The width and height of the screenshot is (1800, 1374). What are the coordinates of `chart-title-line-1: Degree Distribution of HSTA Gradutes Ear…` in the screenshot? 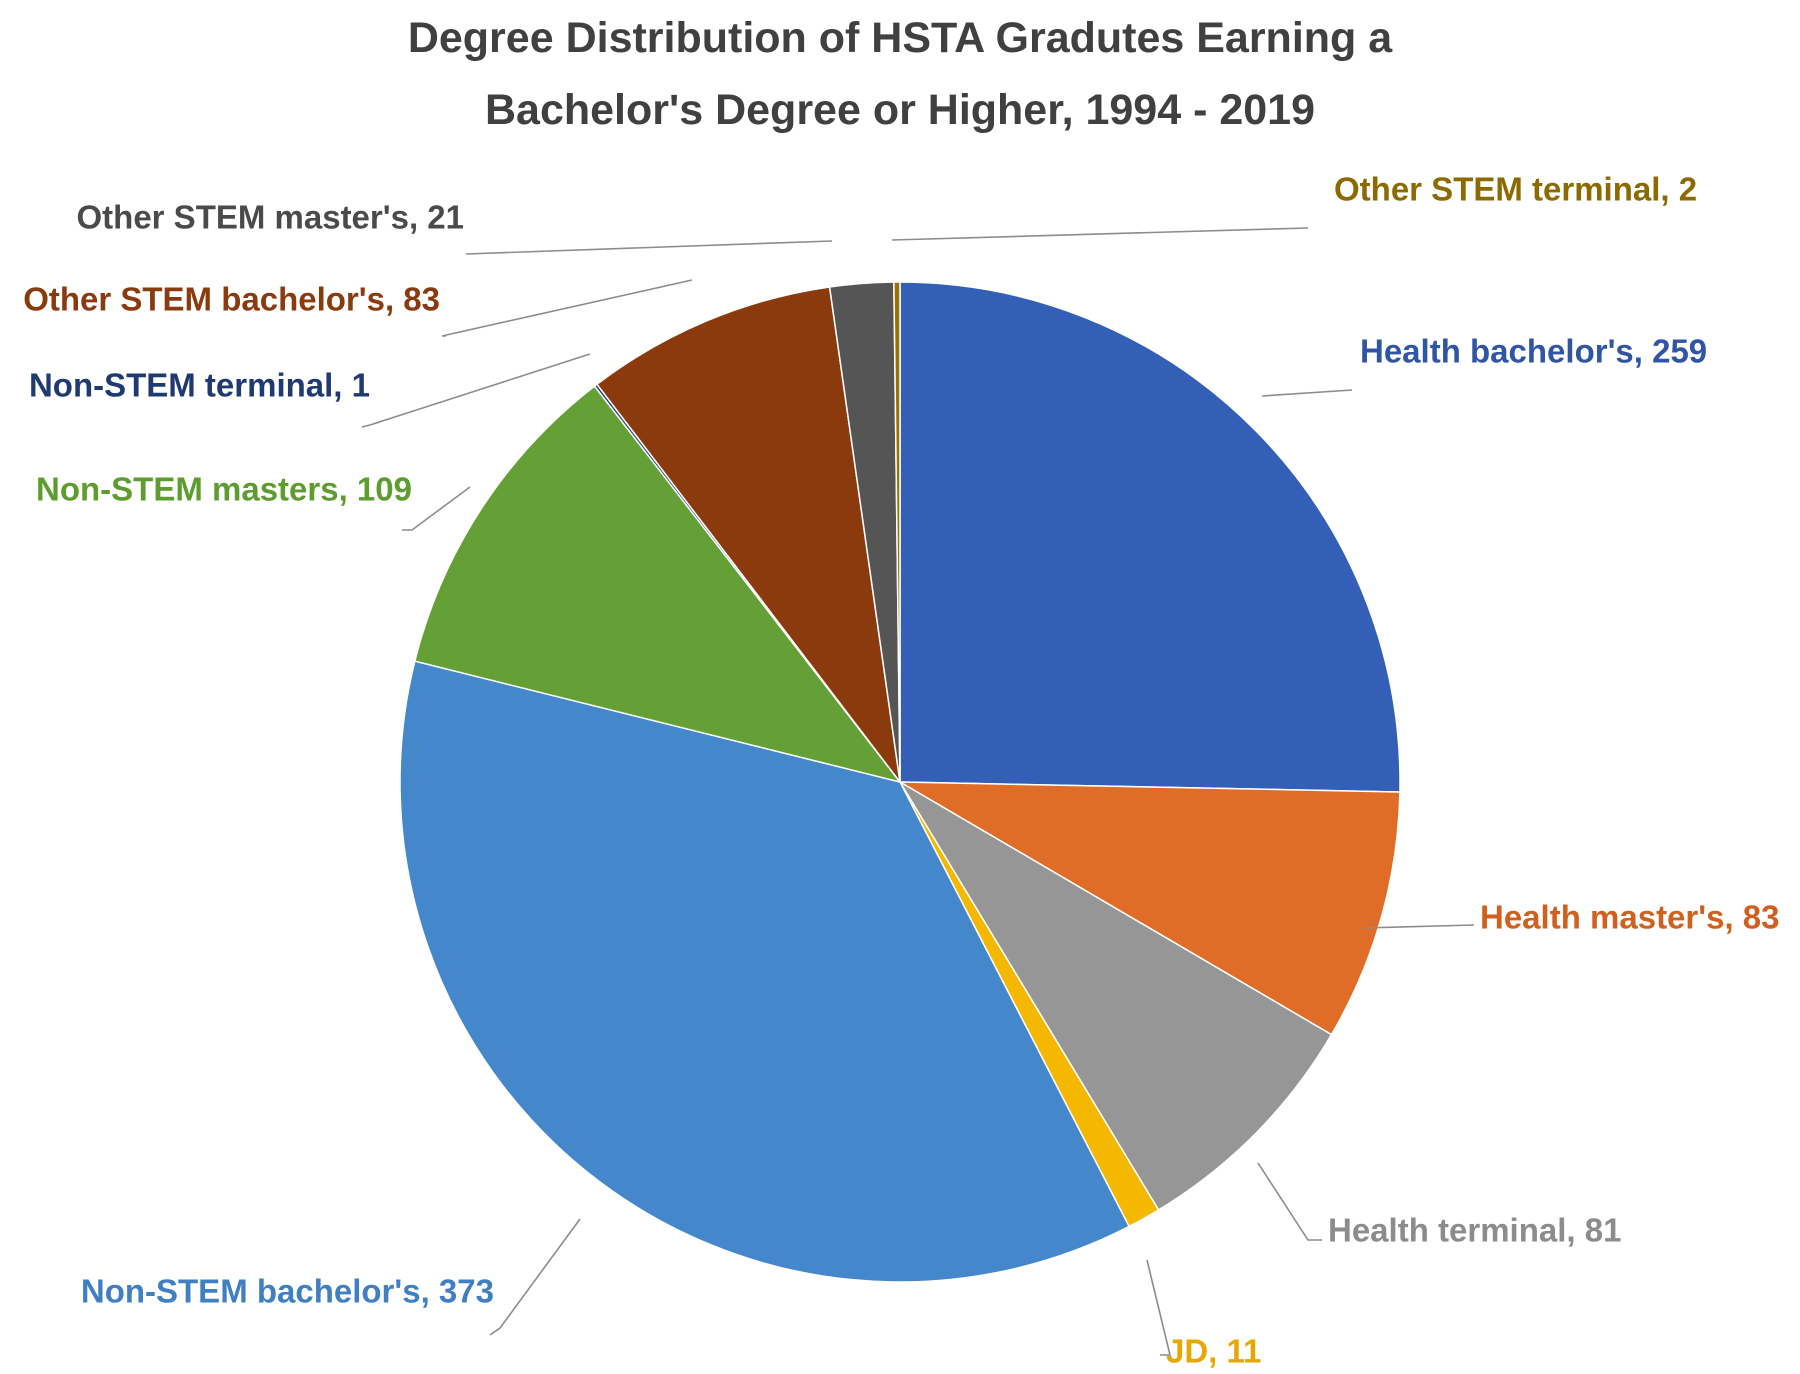 It's located at (900, 38).